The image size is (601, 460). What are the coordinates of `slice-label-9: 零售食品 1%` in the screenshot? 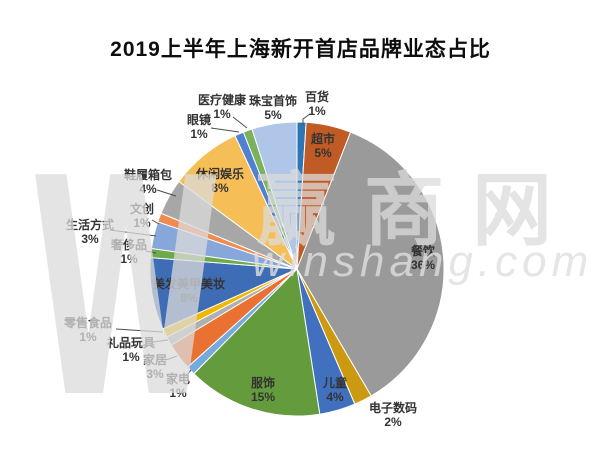 It's located at (87, 329).